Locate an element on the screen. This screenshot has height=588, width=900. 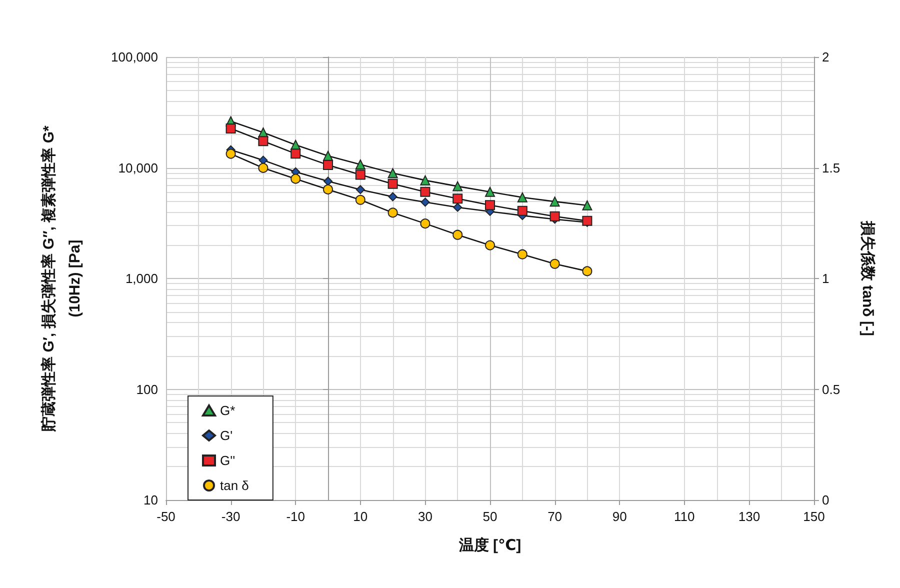
legend-label: G' is located at coordinates (226, 435).